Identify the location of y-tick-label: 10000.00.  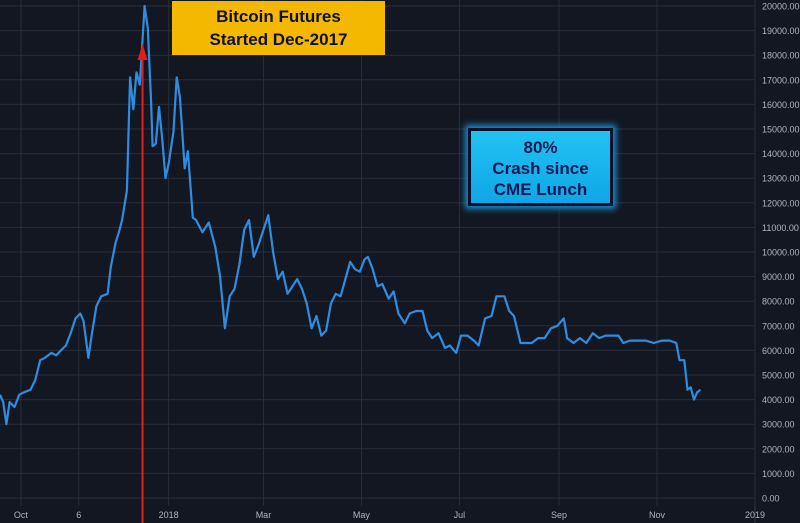
(781, 253).